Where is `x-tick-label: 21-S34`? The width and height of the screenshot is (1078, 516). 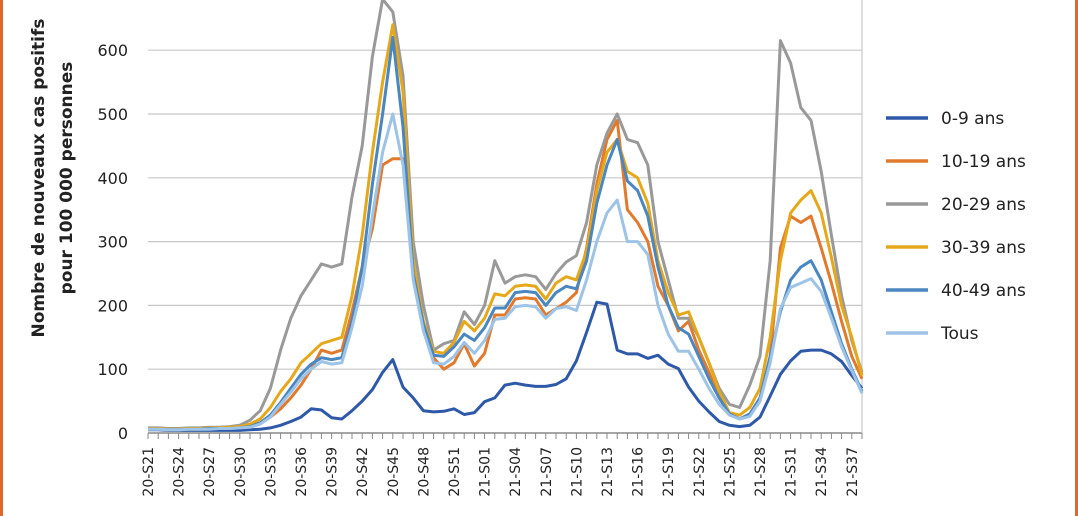
x-tick-label: 21-S34 is located at coordinates (822, 472).